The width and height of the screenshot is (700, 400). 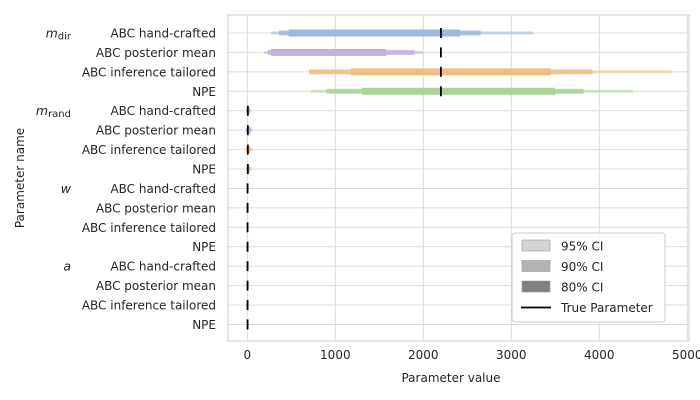 What do you see at coordinates (423, 355) in the screenshot?
I see `x-tick-label: 2000` at bounding box center [423, 355].